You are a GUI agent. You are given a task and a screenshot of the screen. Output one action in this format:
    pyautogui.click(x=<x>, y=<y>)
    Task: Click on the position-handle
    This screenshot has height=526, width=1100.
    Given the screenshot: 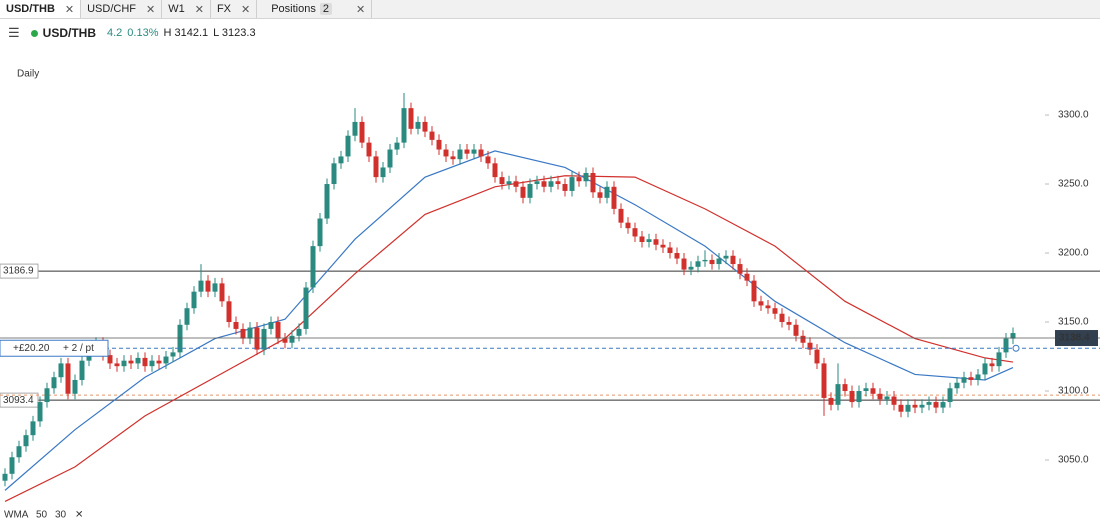 What is the action you would take?
    pyautogui.click(x=1016, y=348)
    